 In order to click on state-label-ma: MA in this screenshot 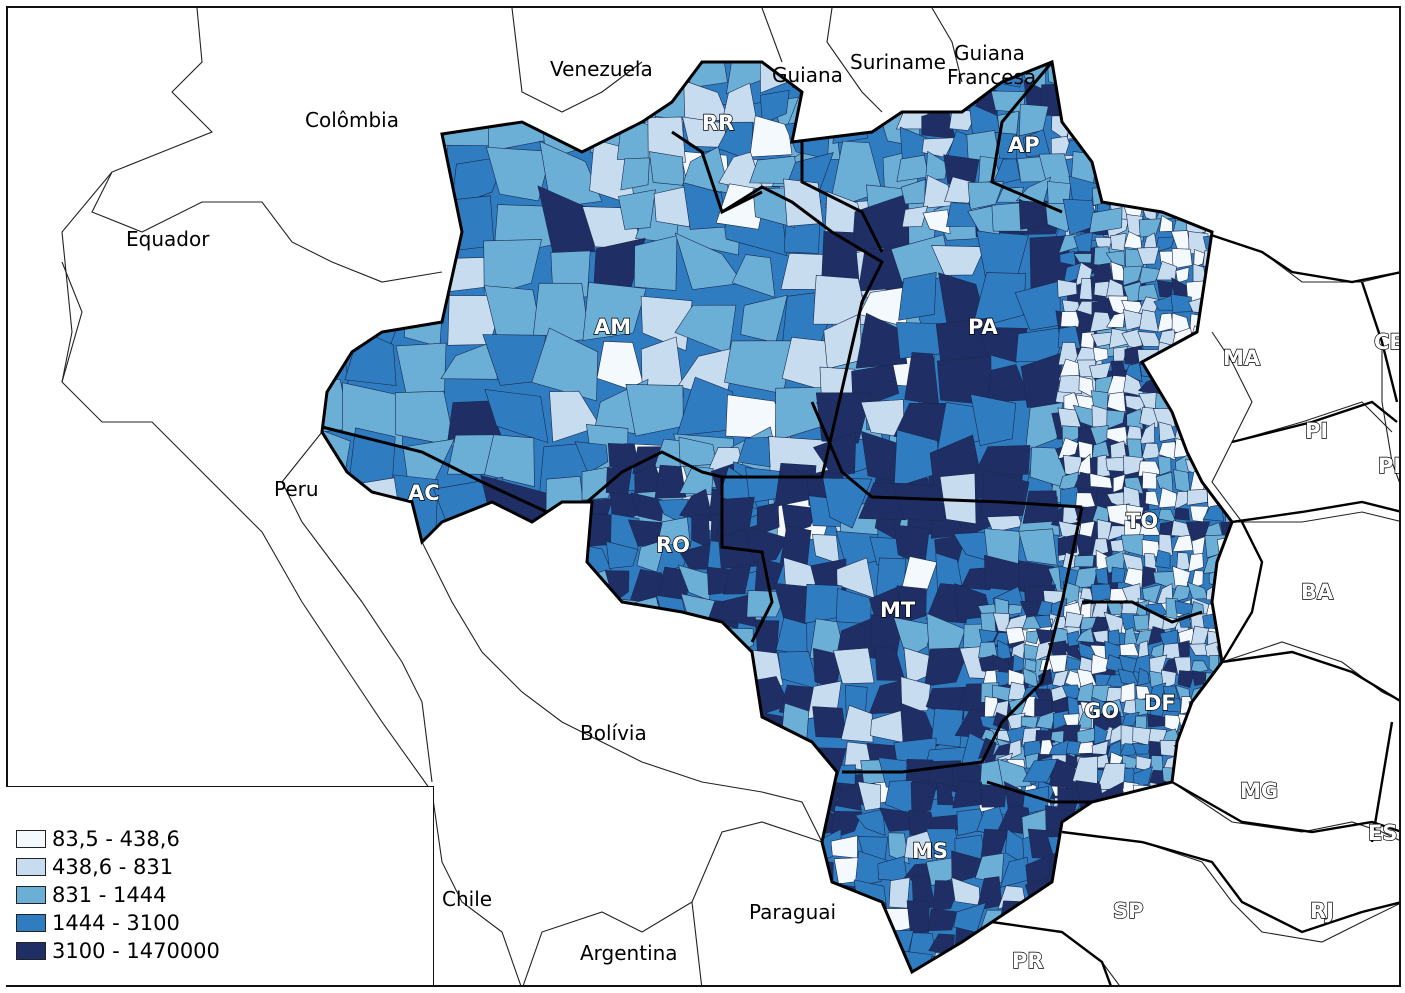, I will do `click(1242, 358)`.